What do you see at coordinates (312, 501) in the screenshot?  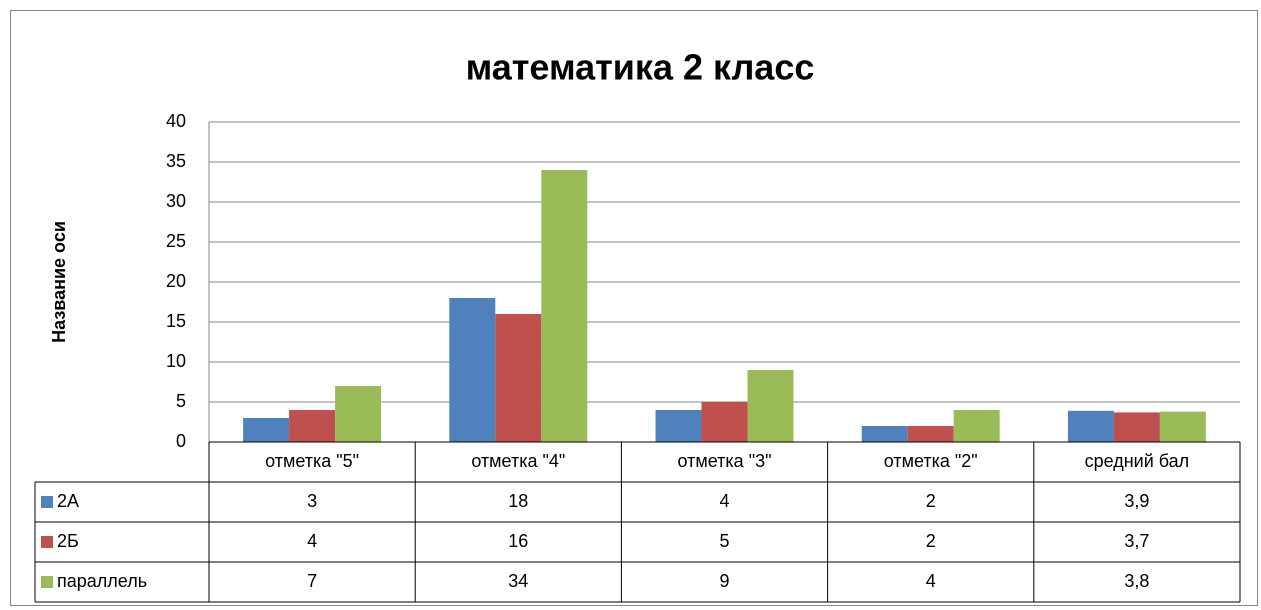 I see `table-cell: 3` at bounding box center [312, 501].